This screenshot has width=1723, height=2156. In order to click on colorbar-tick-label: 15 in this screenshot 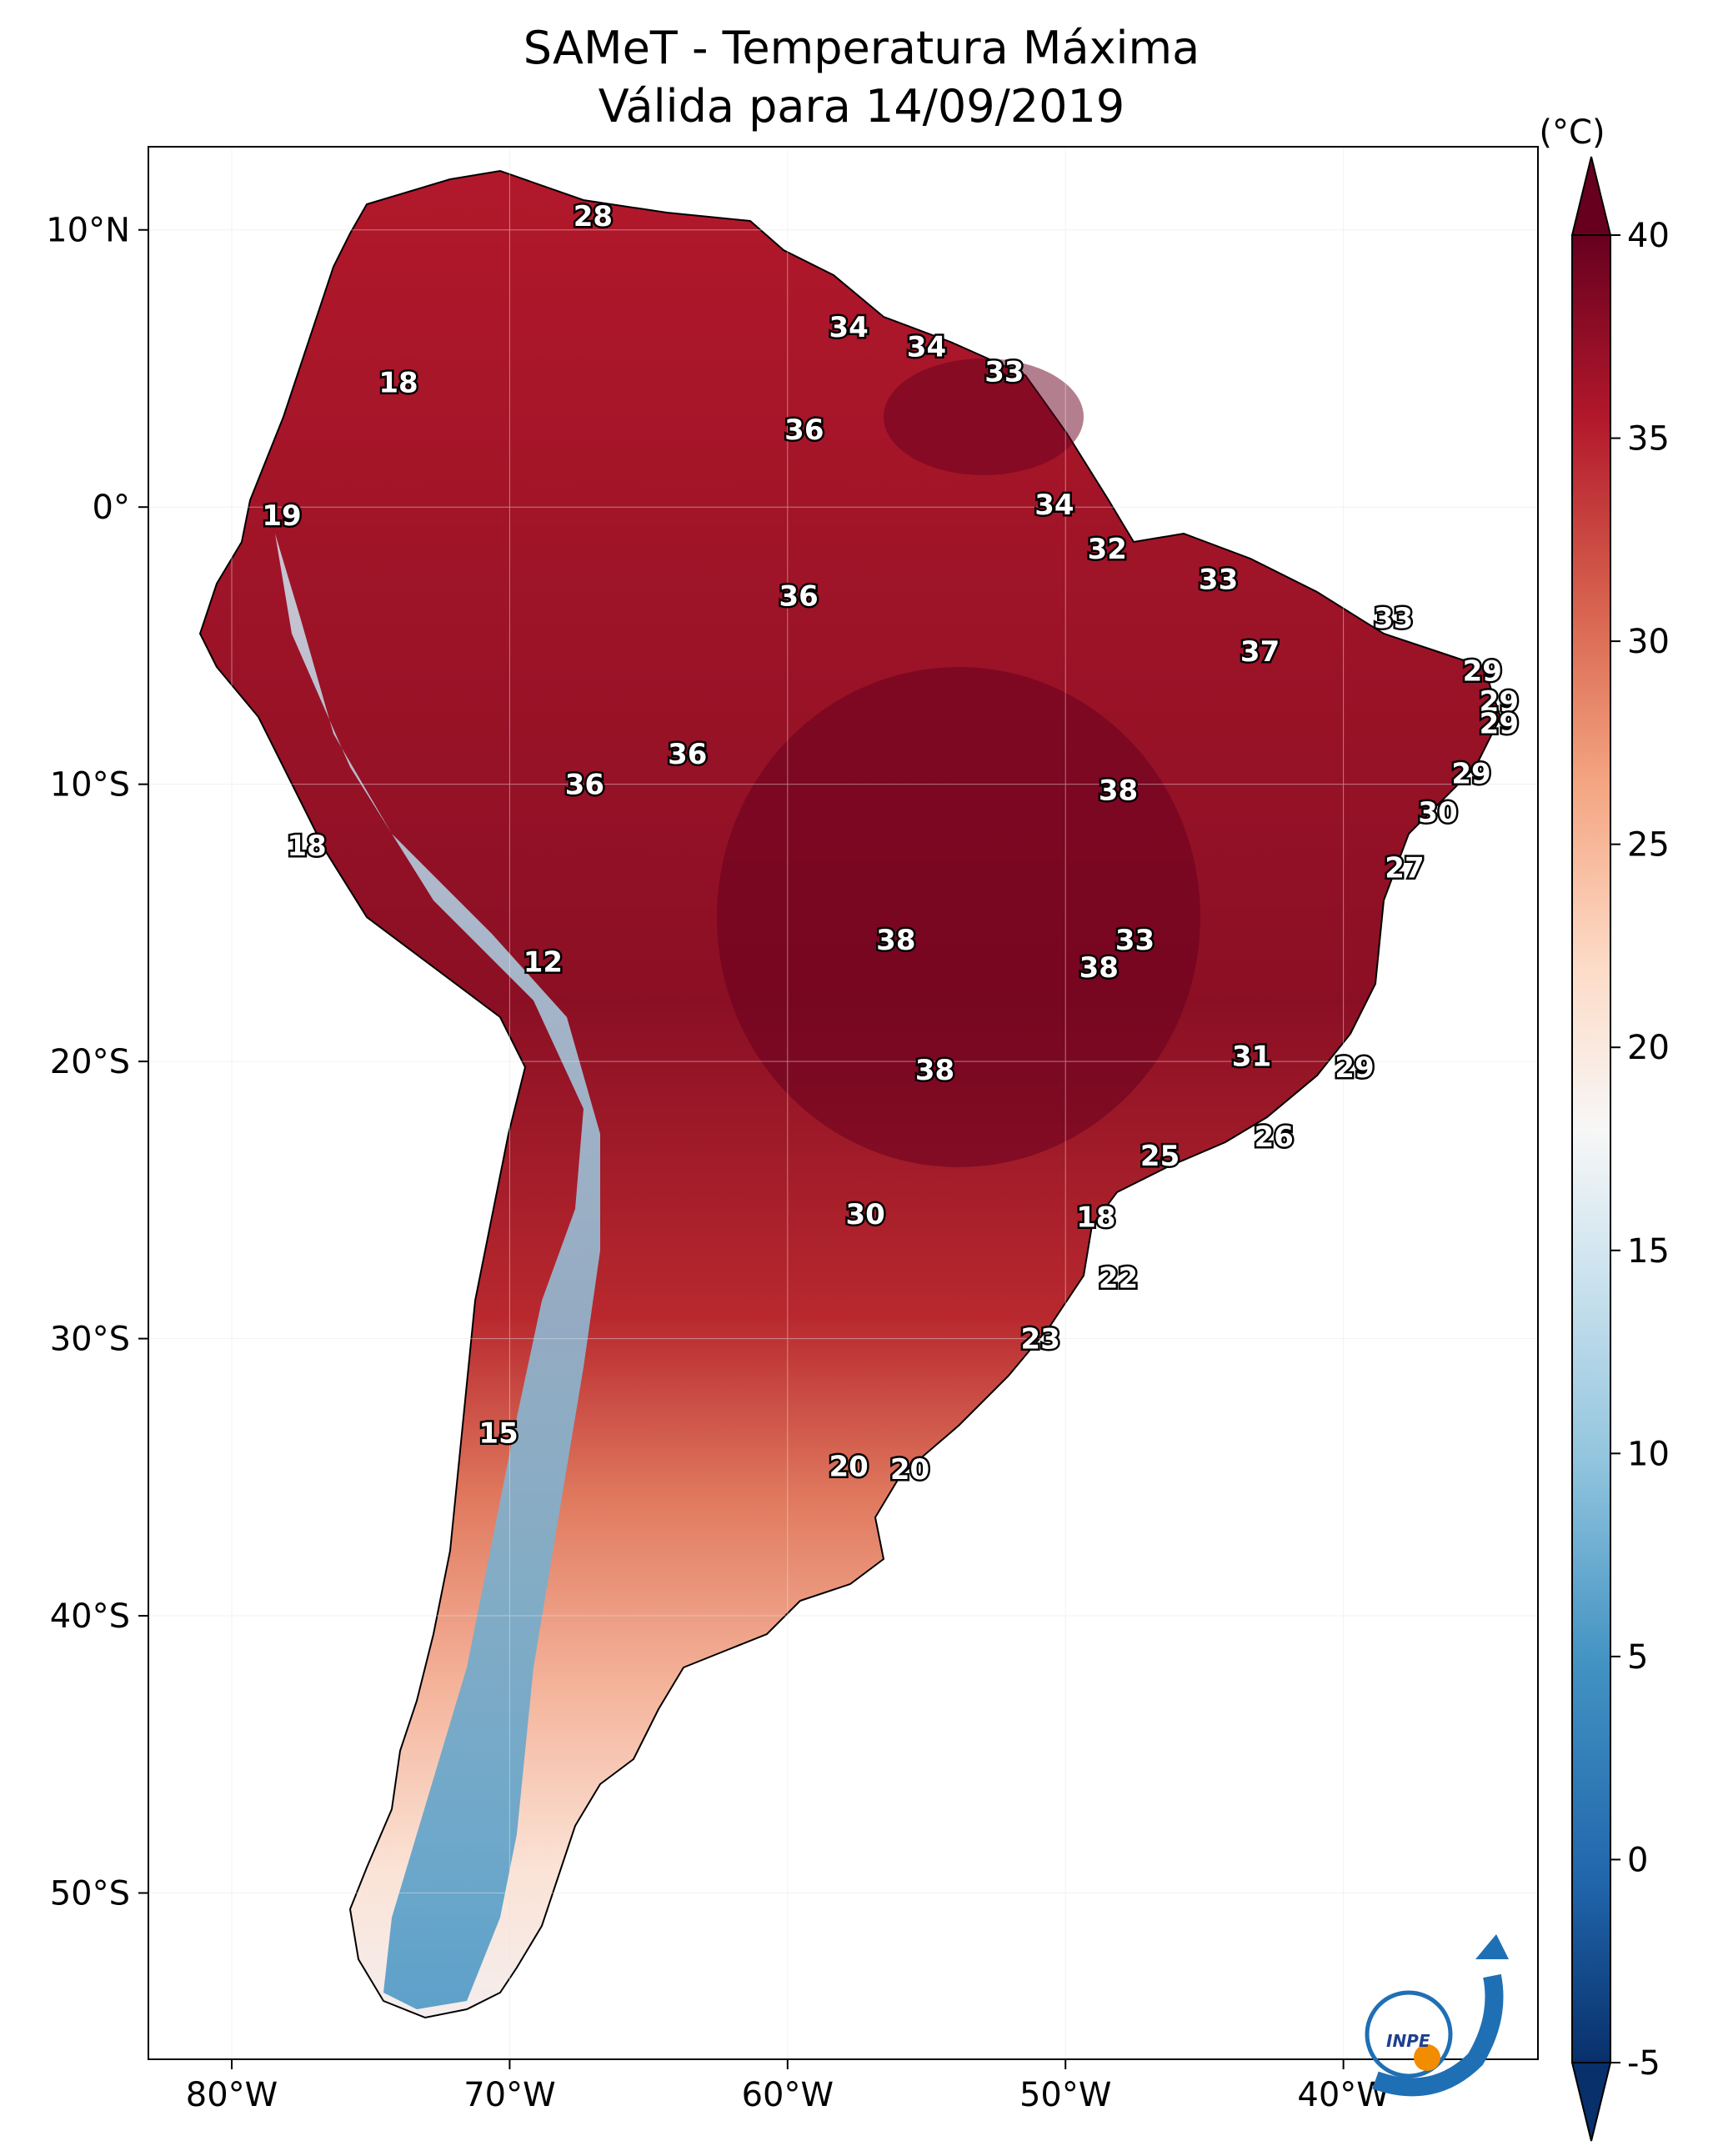, I will do `click(1648, 1251)`.